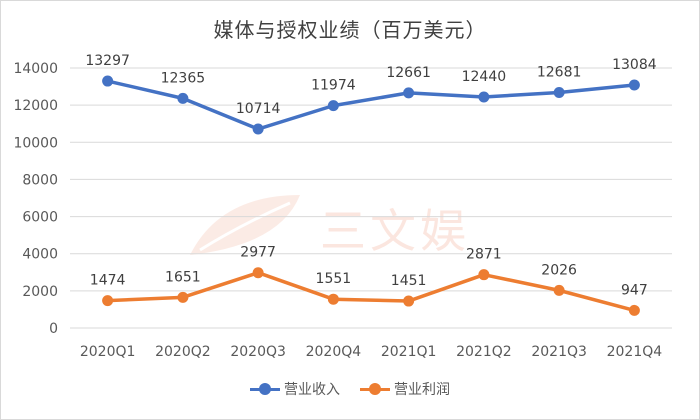  What do you see at coordinates (258, 352) in the screenshot?
I see `x-tick-label: 2020Q3` at bounding box center [258, 352].